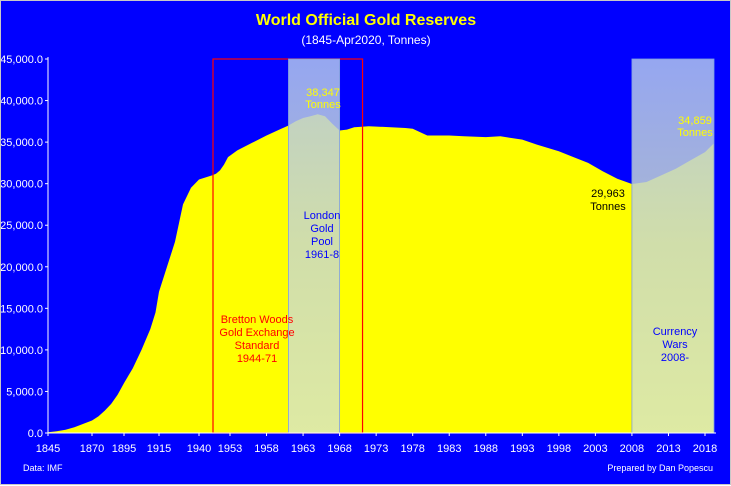  What do you see at coordinates (230, 449) in the screenshot?
I see `x-tick-label: 1953` at bounding box center [230, 449].